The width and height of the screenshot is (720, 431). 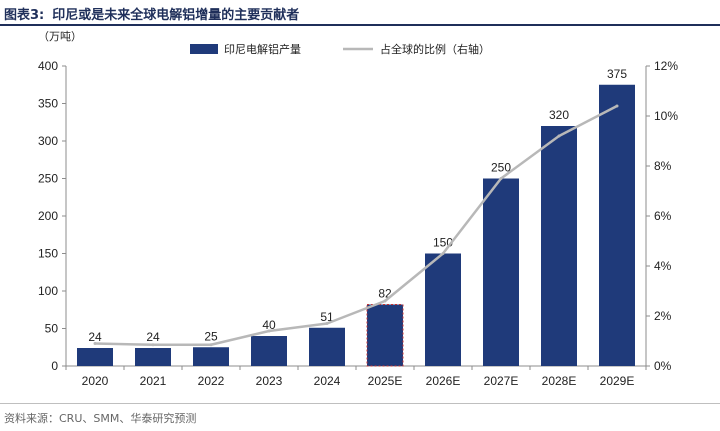 What do you see at coordinates (48, 104) in the screenshot?
I see `y-tick-label-left: 350` at bounding box center [48, 104].